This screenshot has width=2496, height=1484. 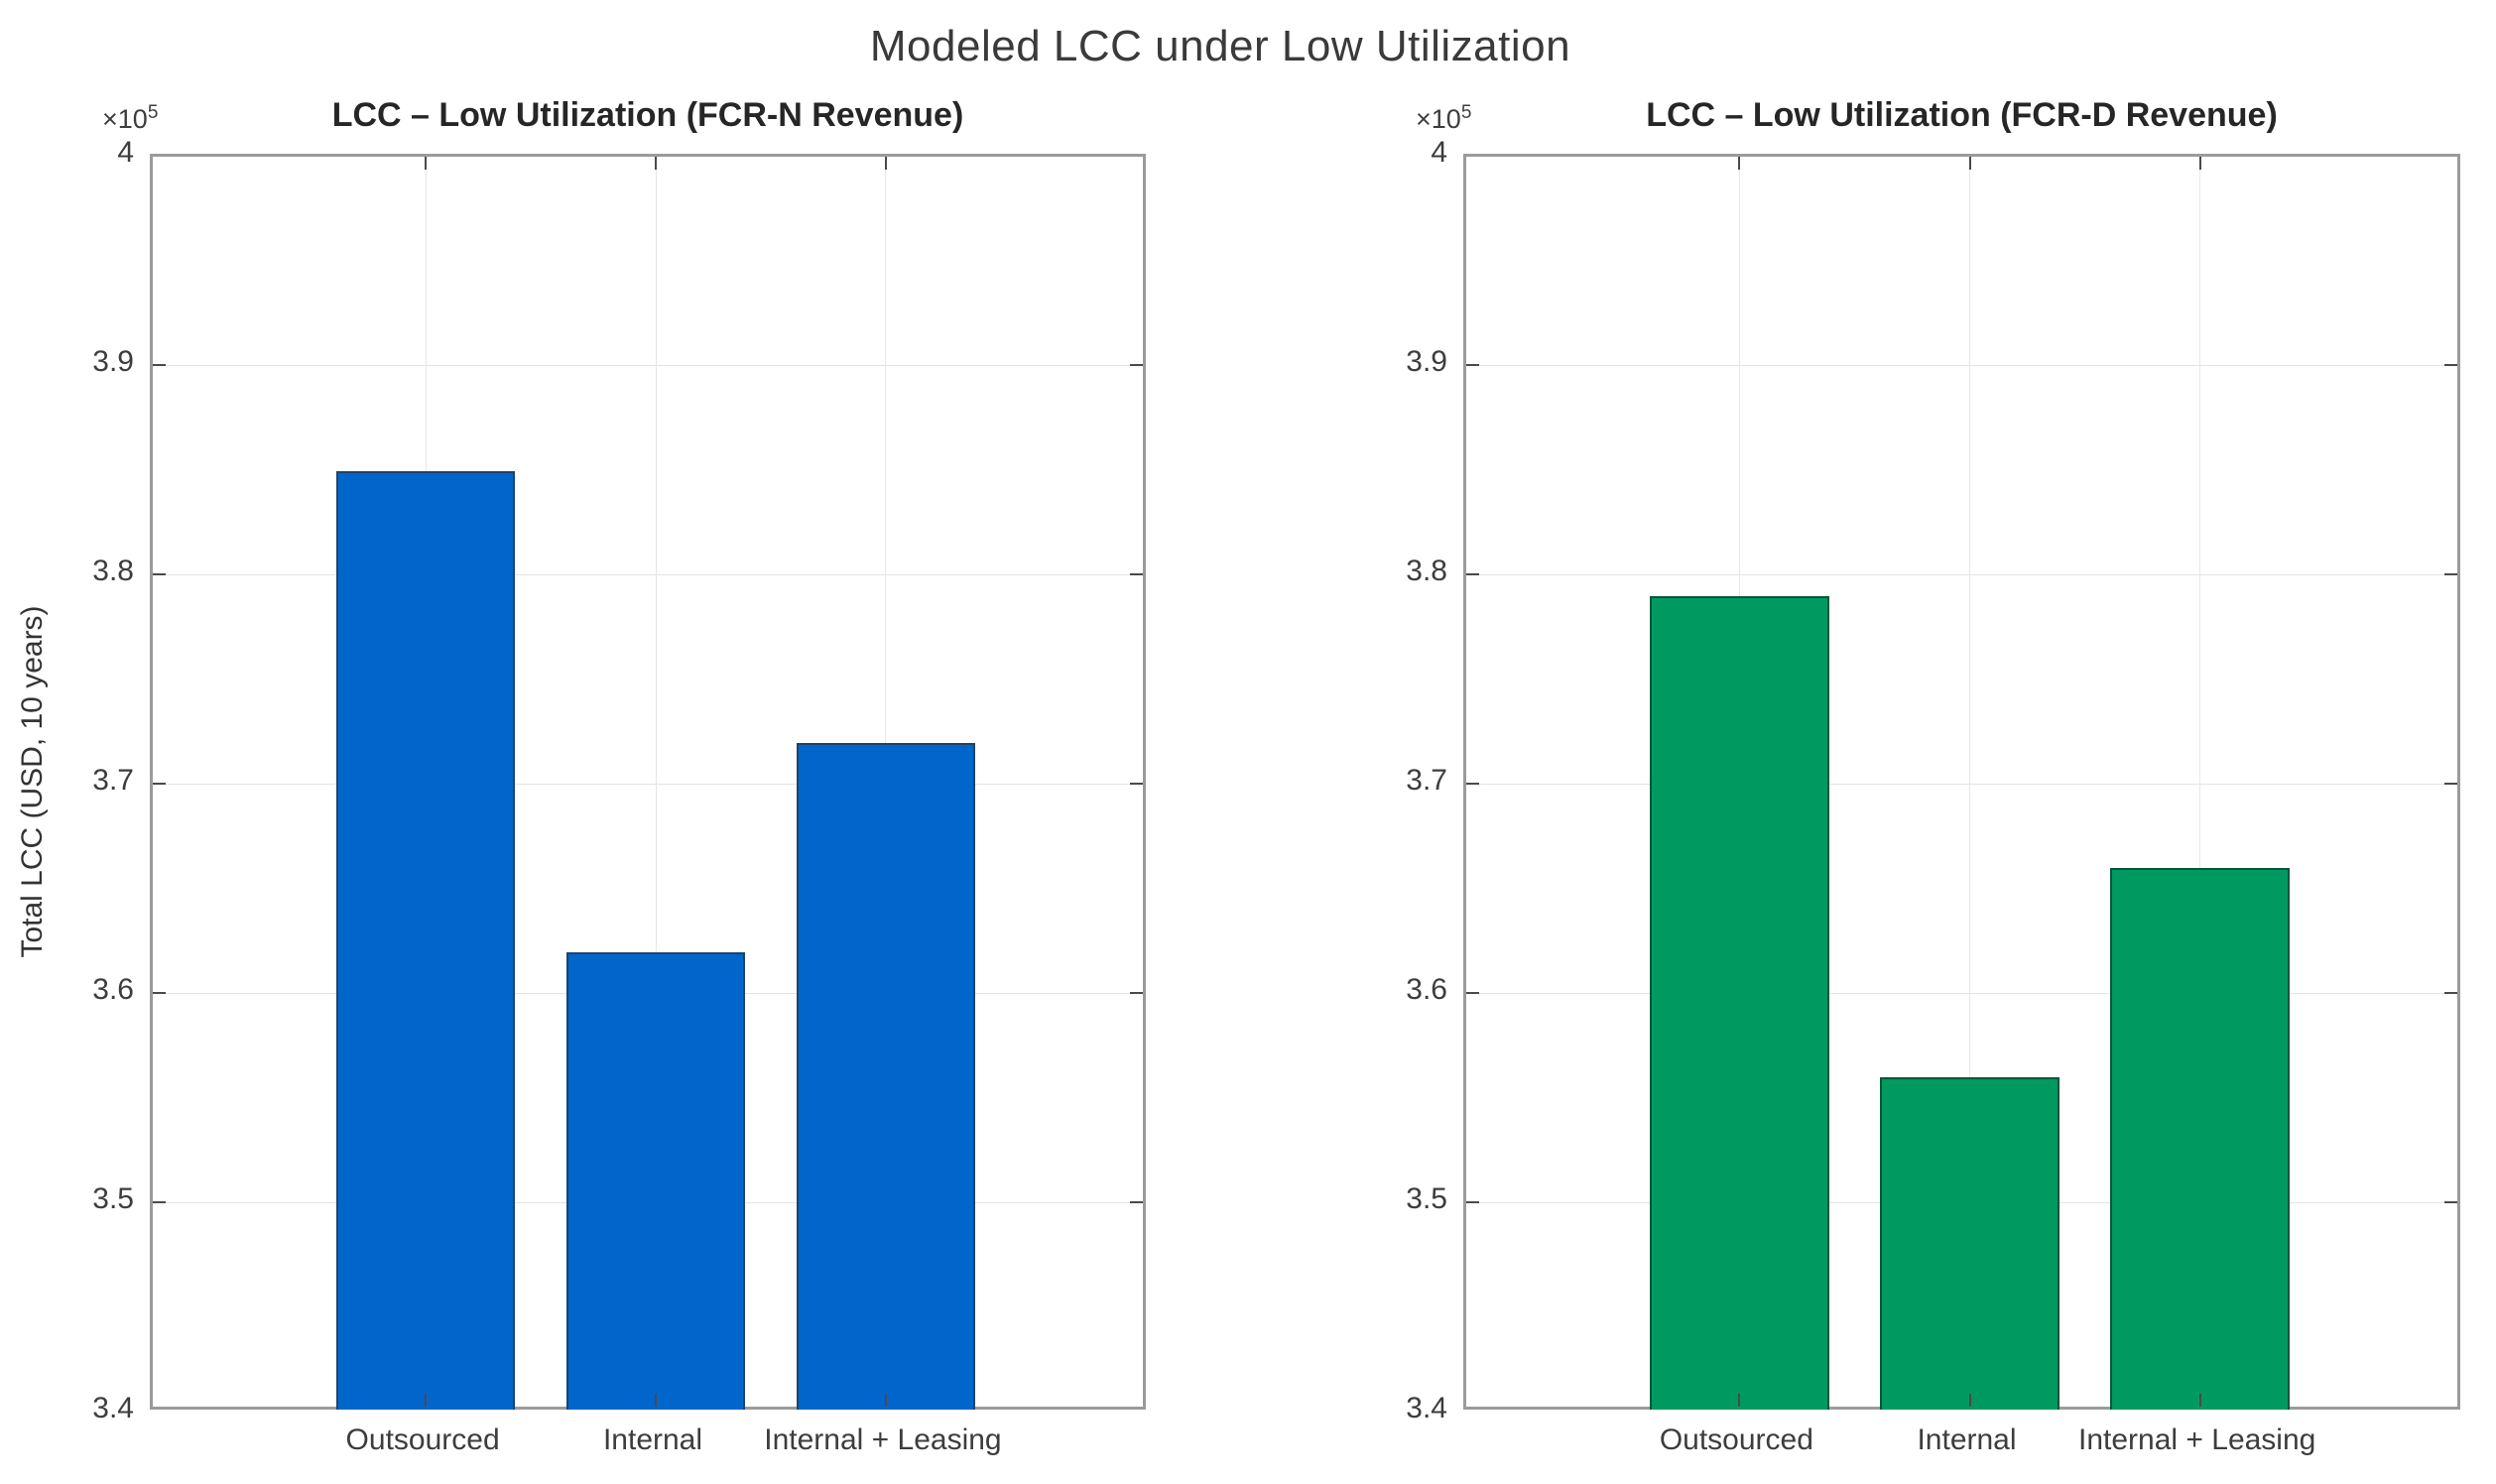 I want to click on subplot-title-fcr-d: LCC – Low Utilization (FCR-D Revenue), so click(x=1962, y=115).